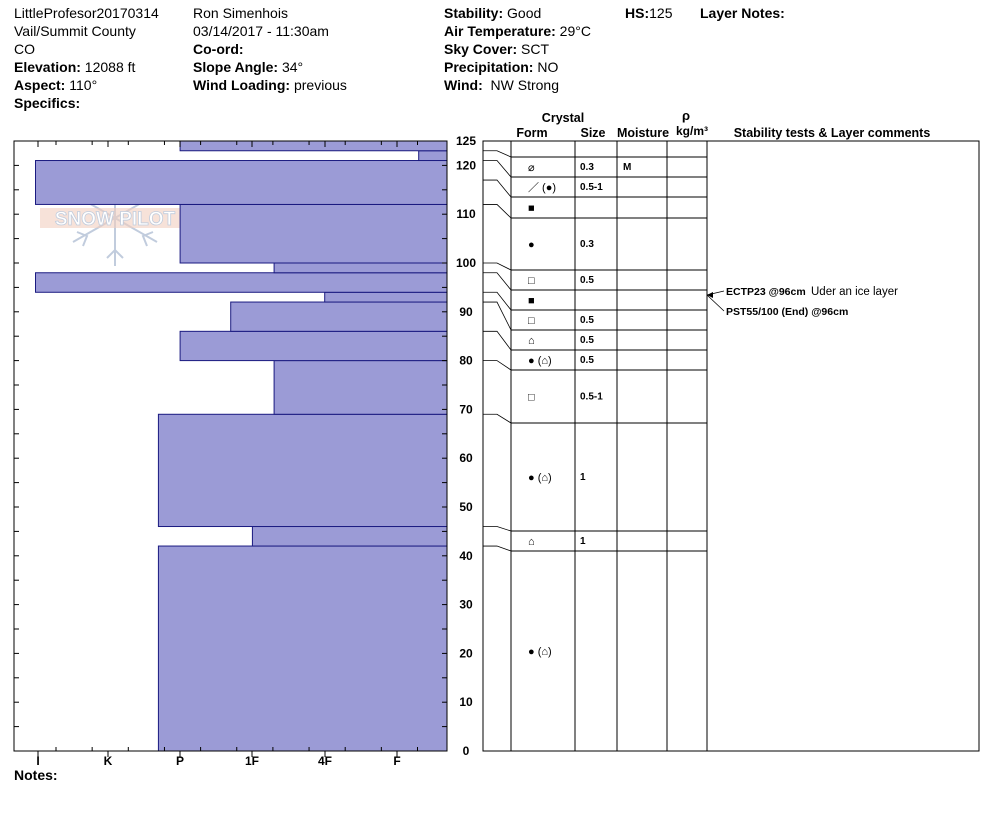 Image resolution: width=994 pixels, height=840 pixels. Describe the element at coordinates (517, 31) in the screenshot. I see `air-temp: Air Temperature: 29°C` at that location.